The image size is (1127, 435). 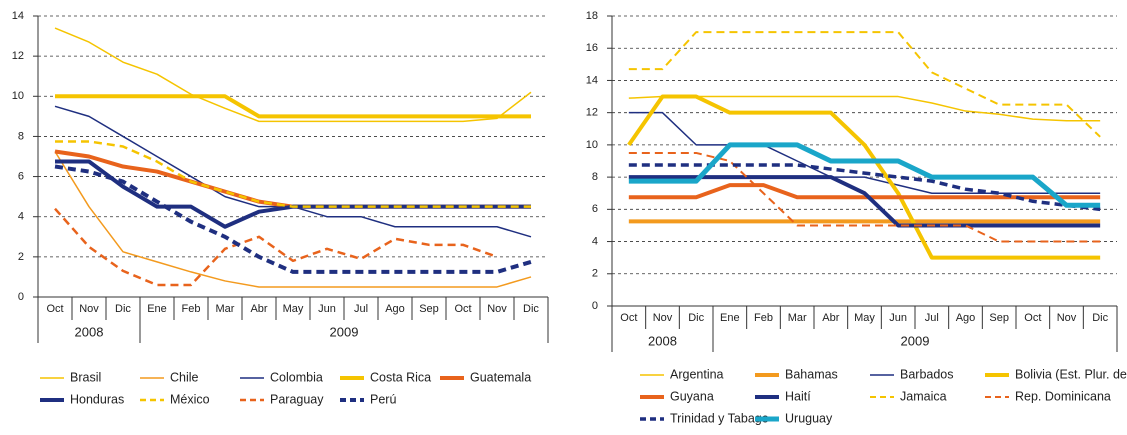 What do you see at coordinates (297, 399) in the screenshot?
I see `legend-label: Paraguay` at bounding box center [297, 399].